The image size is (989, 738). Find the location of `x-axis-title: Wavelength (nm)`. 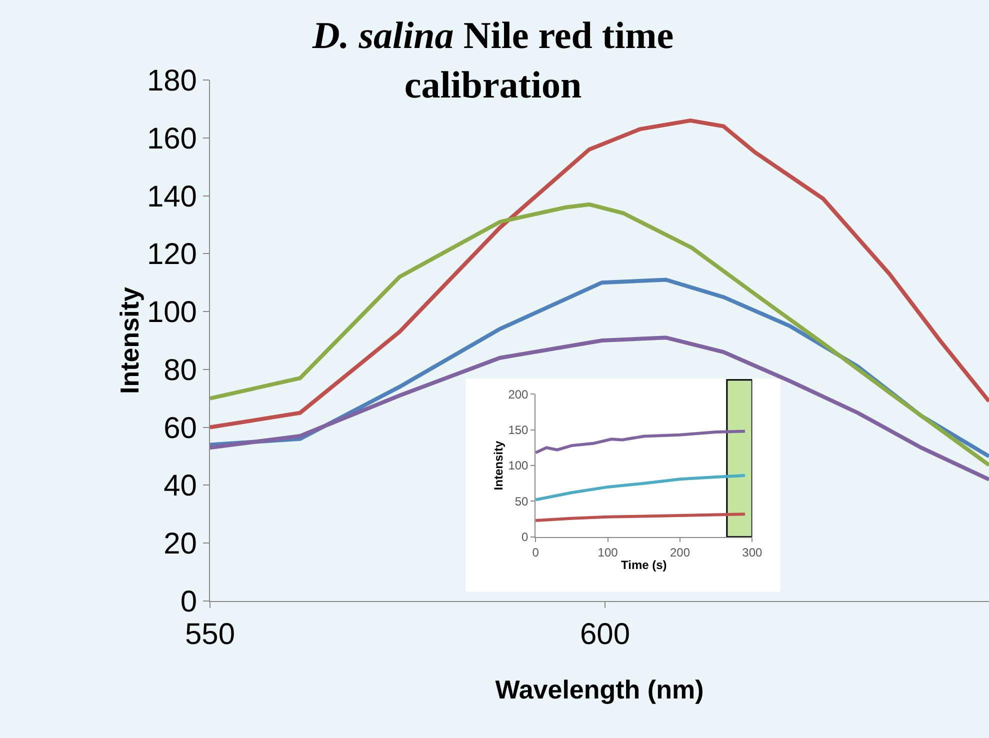

x-axis-title: Wavelength (nm) is located at coordinates (599, 689).